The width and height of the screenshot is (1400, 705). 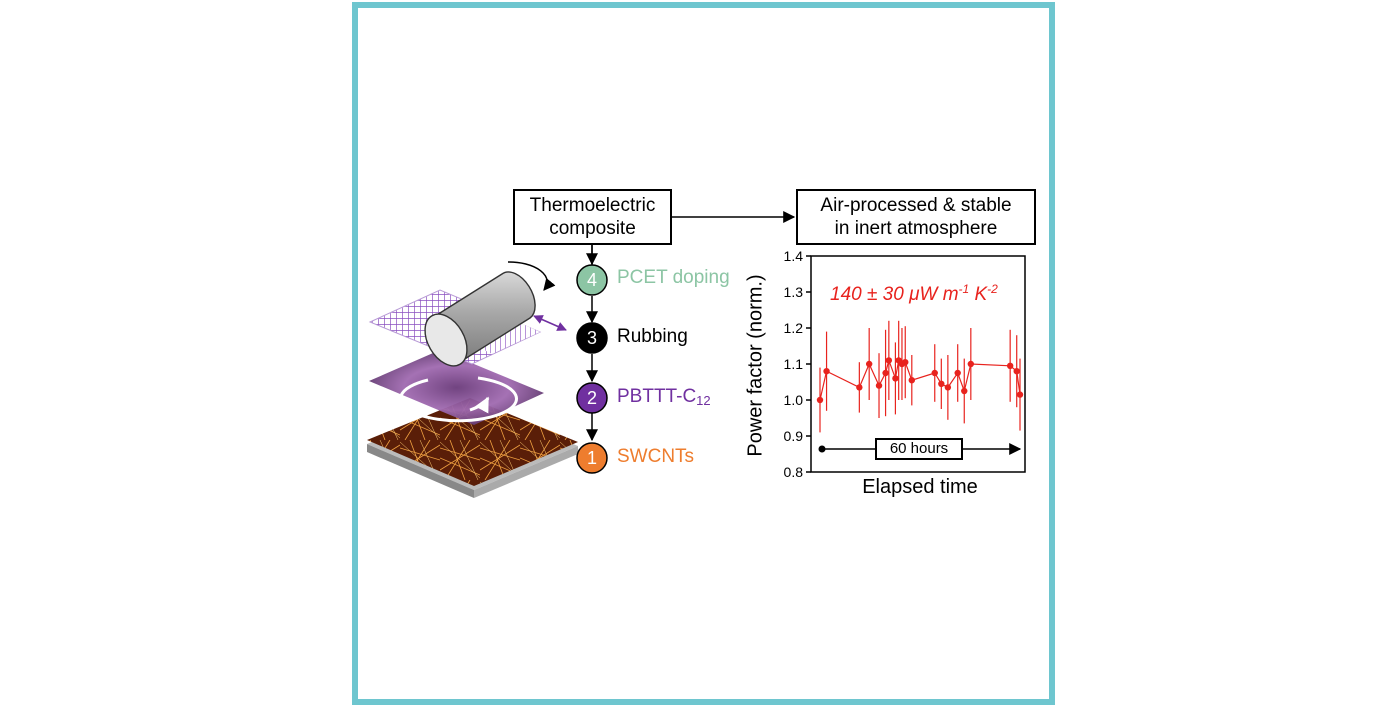 I want to click on step-2-label: PBTTT-C12, so click(x=664, y=397).